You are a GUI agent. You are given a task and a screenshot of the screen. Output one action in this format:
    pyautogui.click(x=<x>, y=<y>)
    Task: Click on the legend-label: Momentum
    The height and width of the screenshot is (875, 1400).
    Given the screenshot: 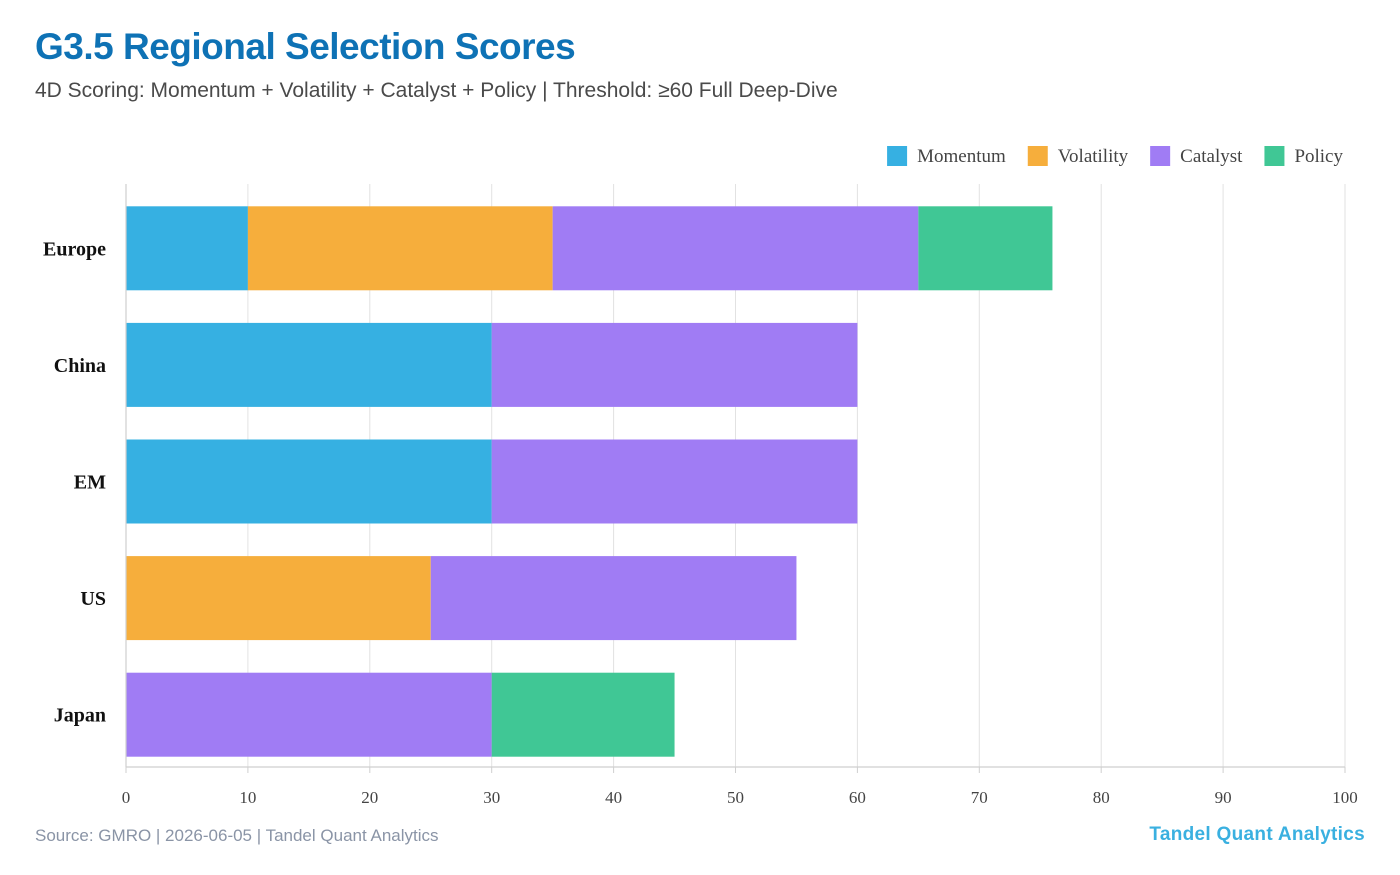 What is the action you would take?
    pyautogui.click(x=961, y=156)
    